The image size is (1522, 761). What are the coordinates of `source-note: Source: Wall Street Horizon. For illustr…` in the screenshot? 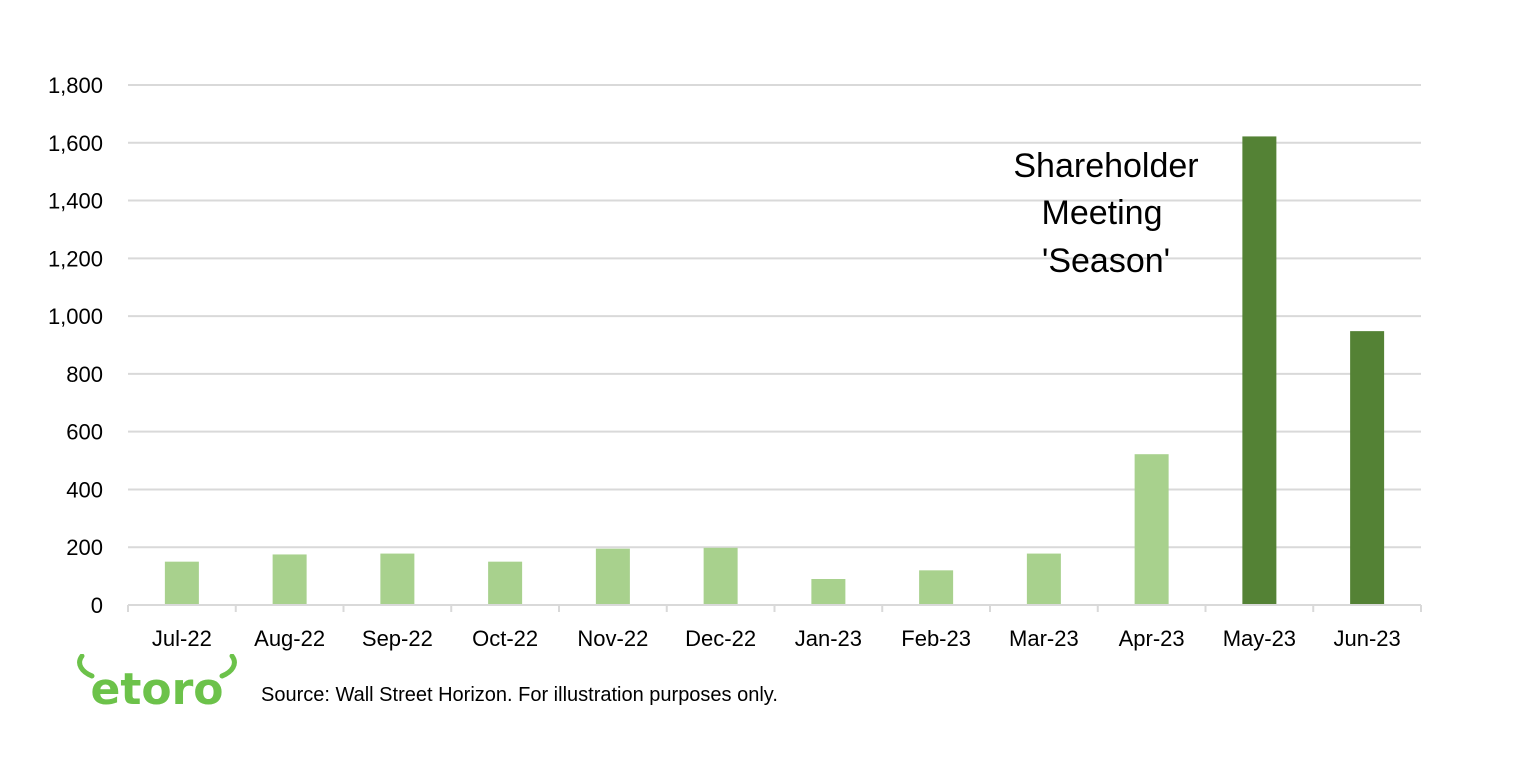 It's located at (519, 695).